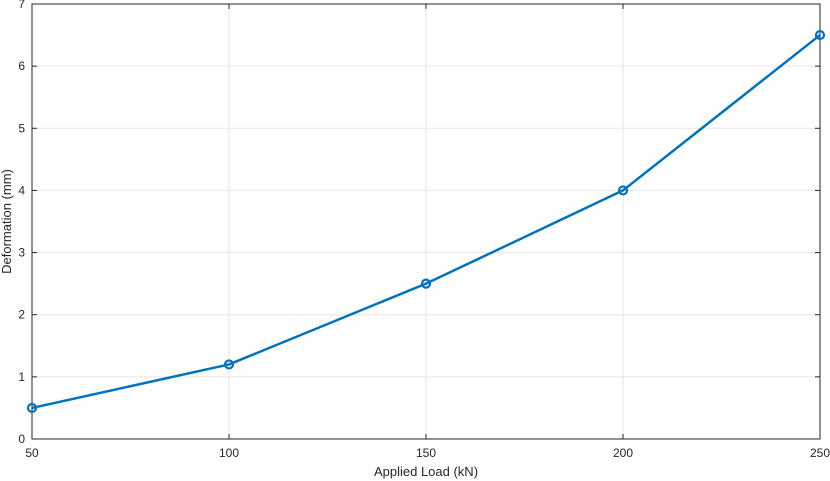  Describe the element at coordinates (21, 377) in the screenshot. I see `y-tick-label: 1` at that location.